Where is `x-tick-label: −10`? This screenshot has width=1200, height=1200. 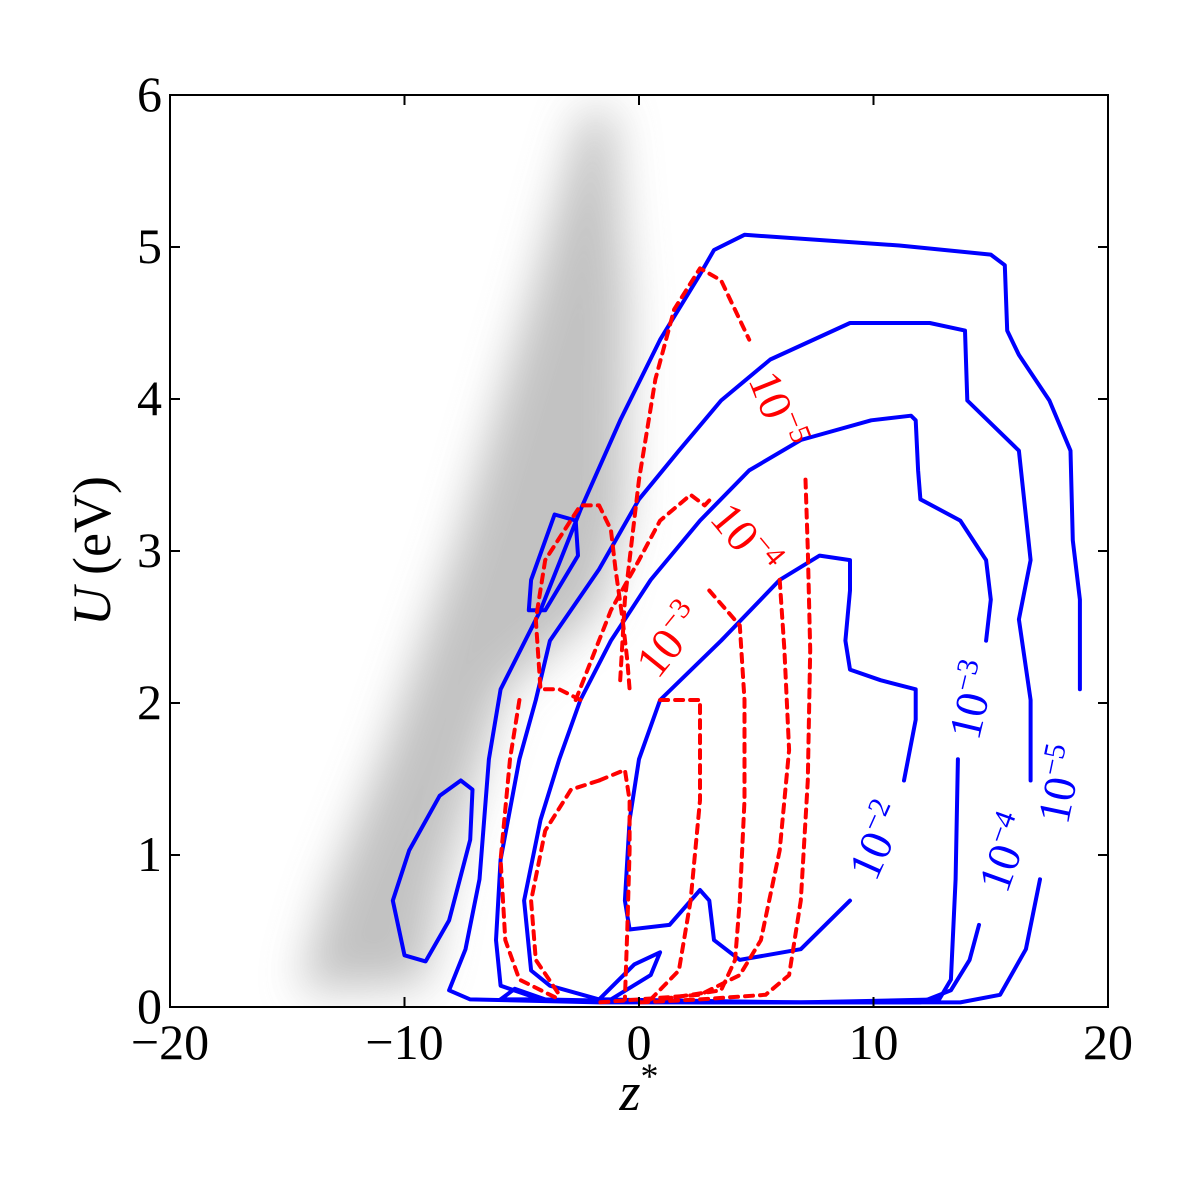 x-tick-label: −10 is located at coordinates (404, 1042).